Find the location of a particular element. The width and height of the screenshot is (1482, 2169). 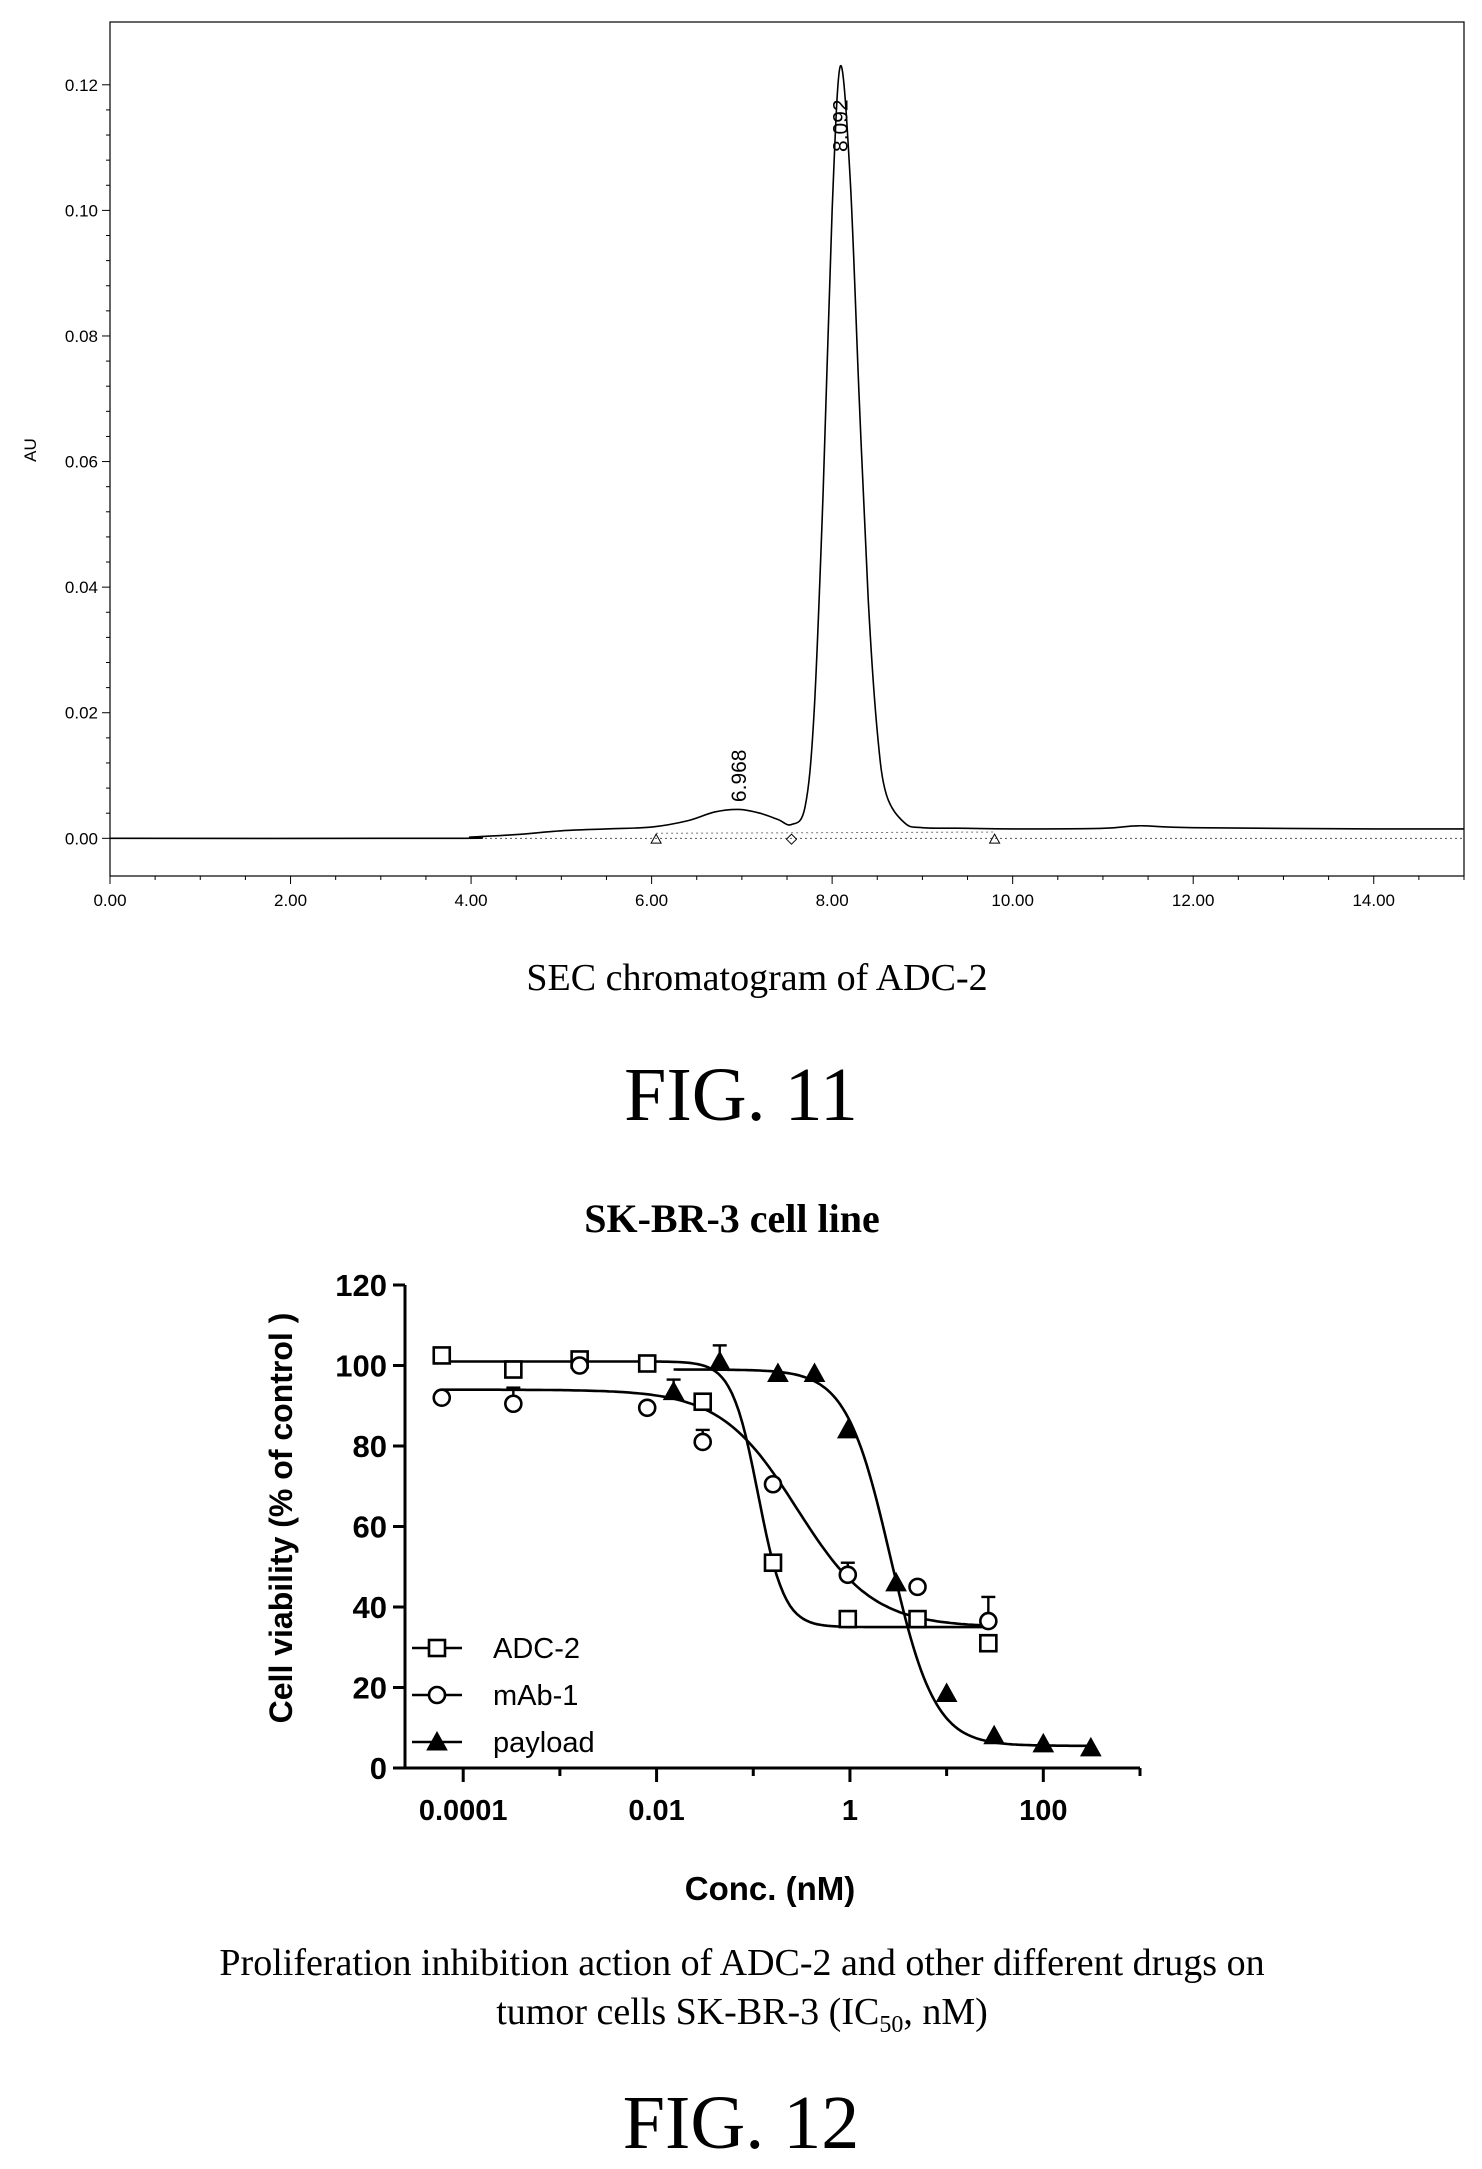

peak-label: 6.968 is located at coordinates (739, 776).